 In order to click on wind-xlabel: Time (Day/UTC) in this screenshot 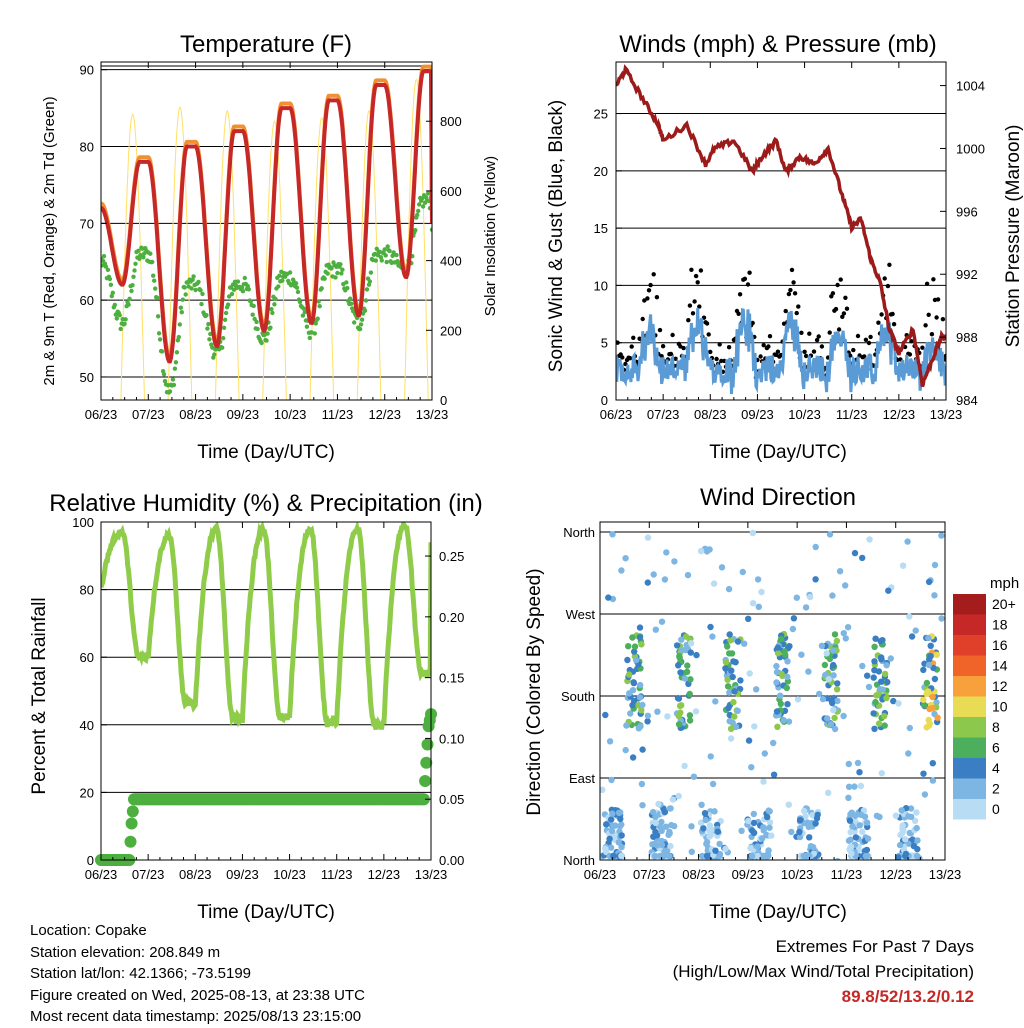, I will do `click(778, 452)`.